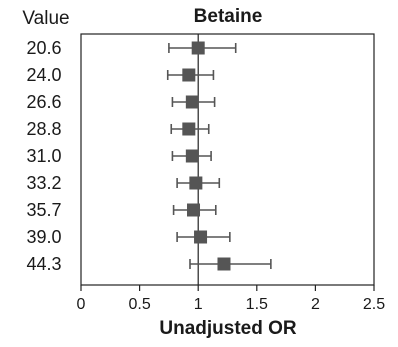 The height and width of the screenshot is (347, 398). What do you see at coordinates (43, 210) in the screenshot?
I see `row-label: 35.7` at bounding box center [43, 210].